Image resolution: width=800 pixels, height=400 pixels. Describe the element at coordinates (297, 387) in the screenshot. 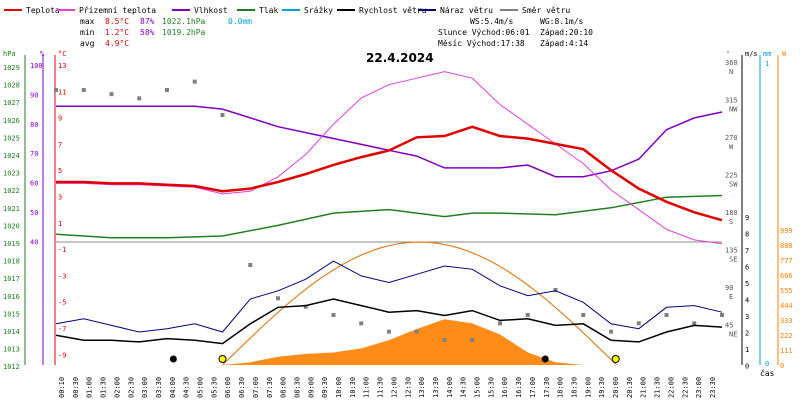

I see `time-tick-label: 08:30` at that location.